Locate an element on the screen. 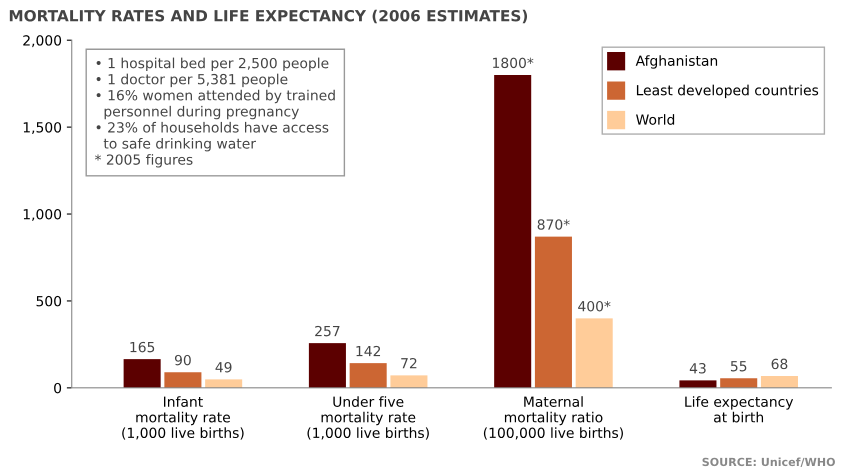  data-label: 72 is located at coordinates (408, 363).